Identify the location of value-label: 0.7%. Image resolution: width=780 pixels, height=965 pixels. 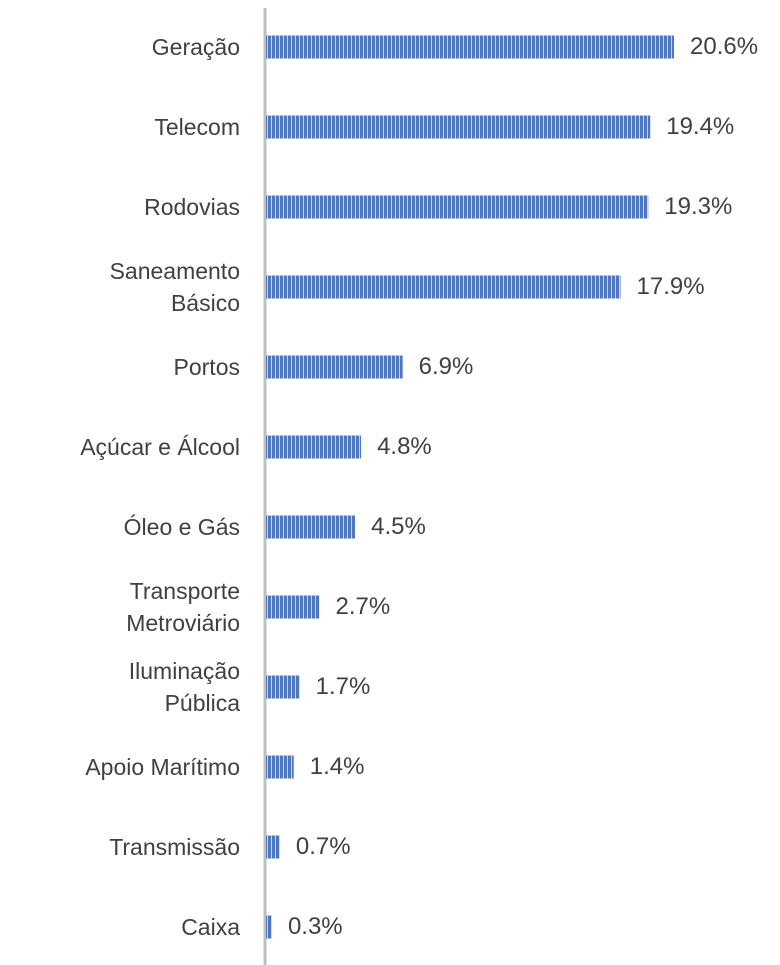
(323, 846).